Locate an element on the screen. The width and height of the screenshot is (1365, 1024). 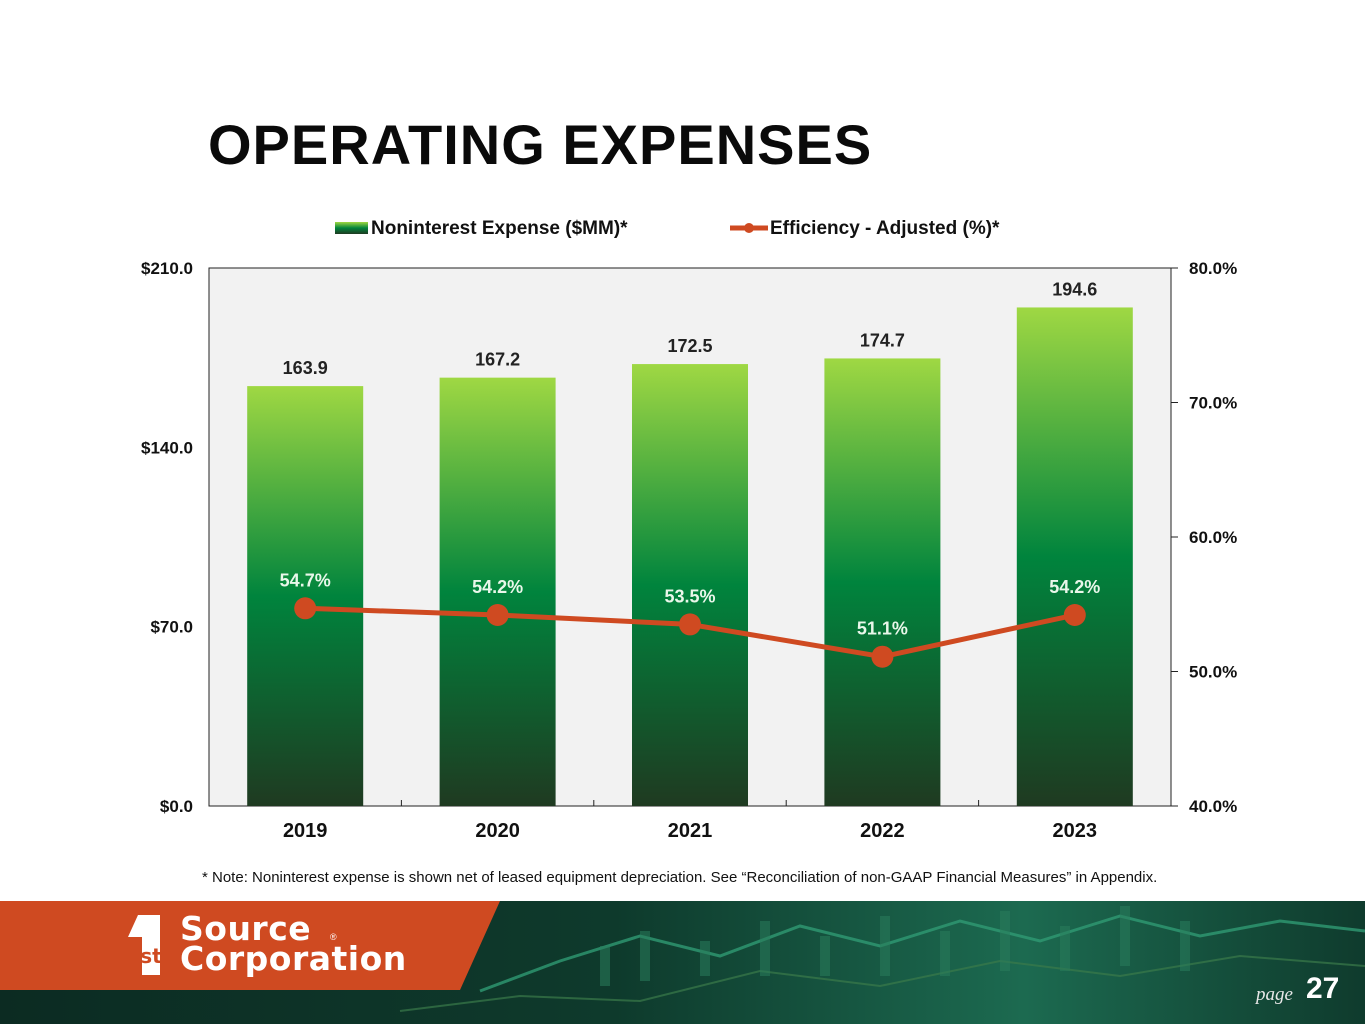
y-left-tick-label: $140.0 is located at coordinates (167, 447).